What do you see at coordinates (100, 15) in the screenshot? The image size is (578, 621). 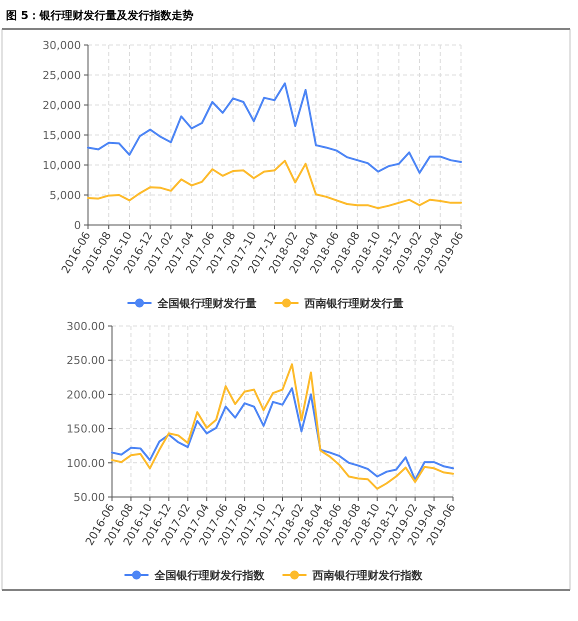 I see `chart-title: 图 5：银行理财发行量及发行指数走势` at bounding box center [100, 15].